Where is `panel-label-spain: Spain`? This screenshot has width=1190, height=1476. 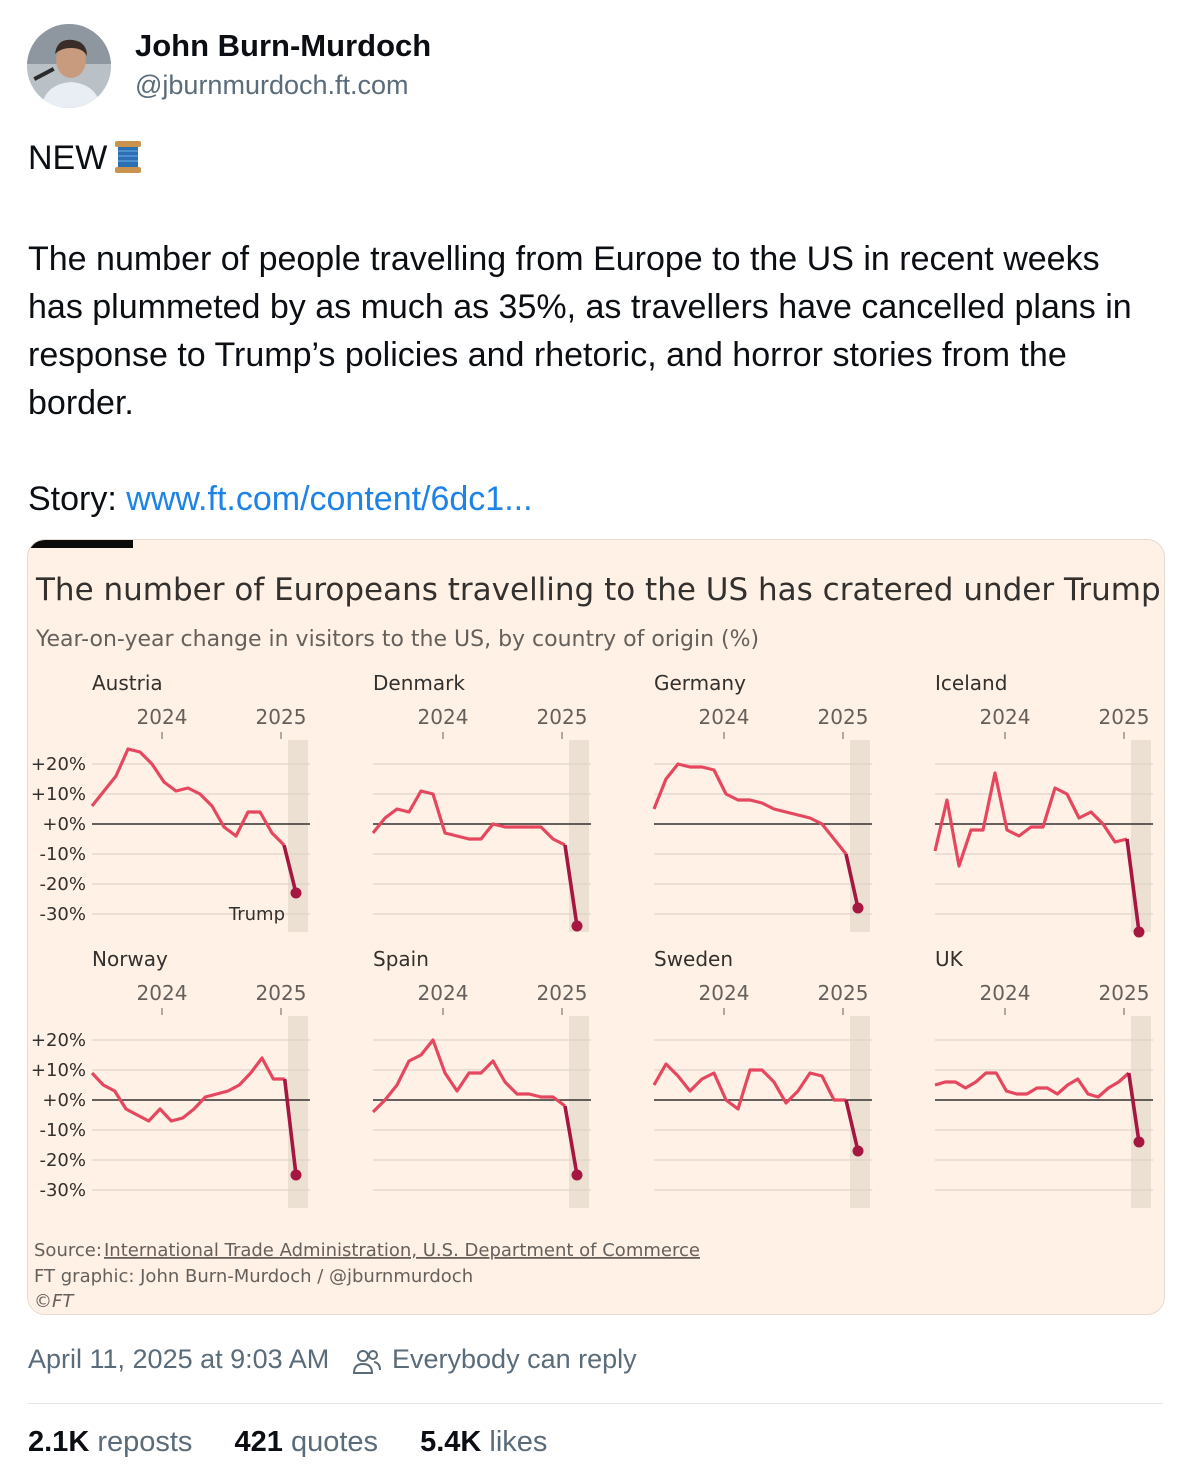
panel-label-spain: Spain is located at coordinates (401, 959).